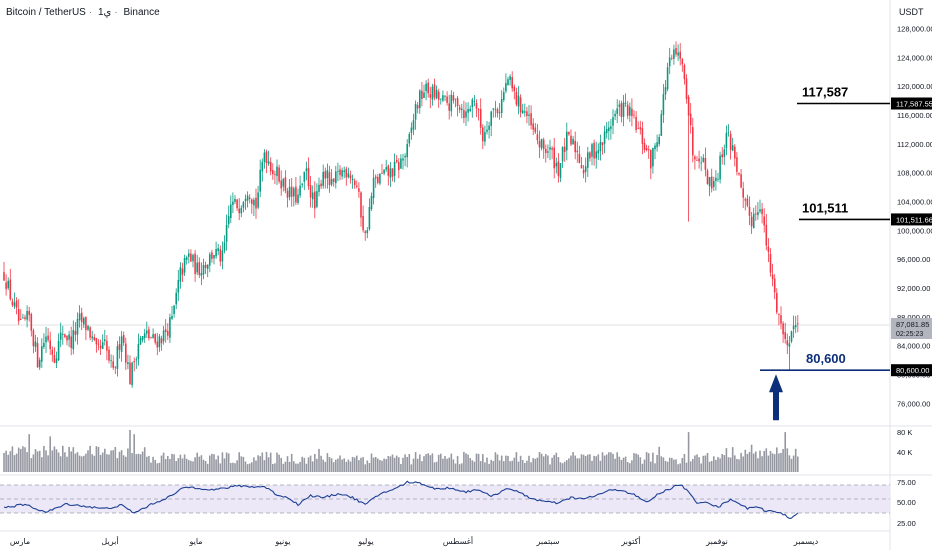 This screenshot has width=932, height=550. I want to click on month-tick-label: ديسمبر, so click(806, 541).